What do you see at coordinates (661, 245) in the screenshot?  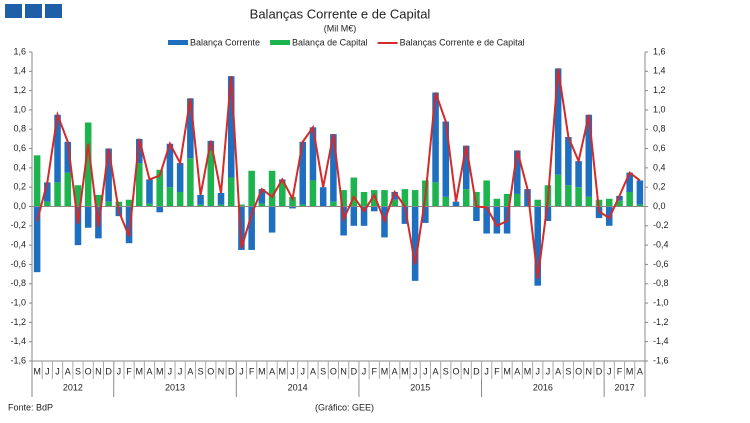 I see `y2-tick-label: -0,4` at bounding box center [661, 245].